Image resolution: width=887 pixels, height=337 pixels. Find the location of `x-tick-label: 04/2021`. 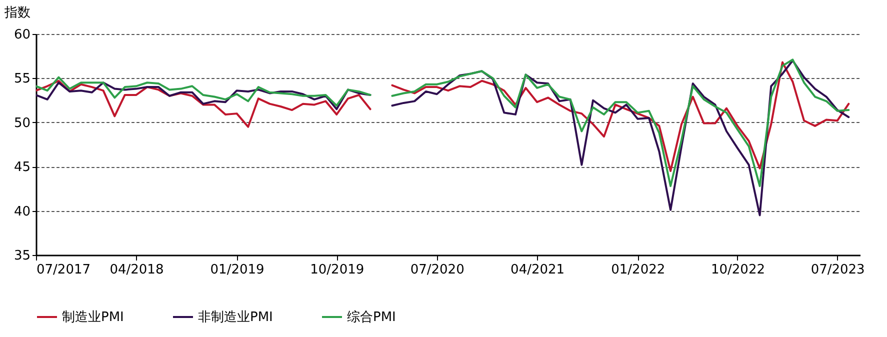

x-tick-label: 04/2021 is located at coordinates (537, 270).